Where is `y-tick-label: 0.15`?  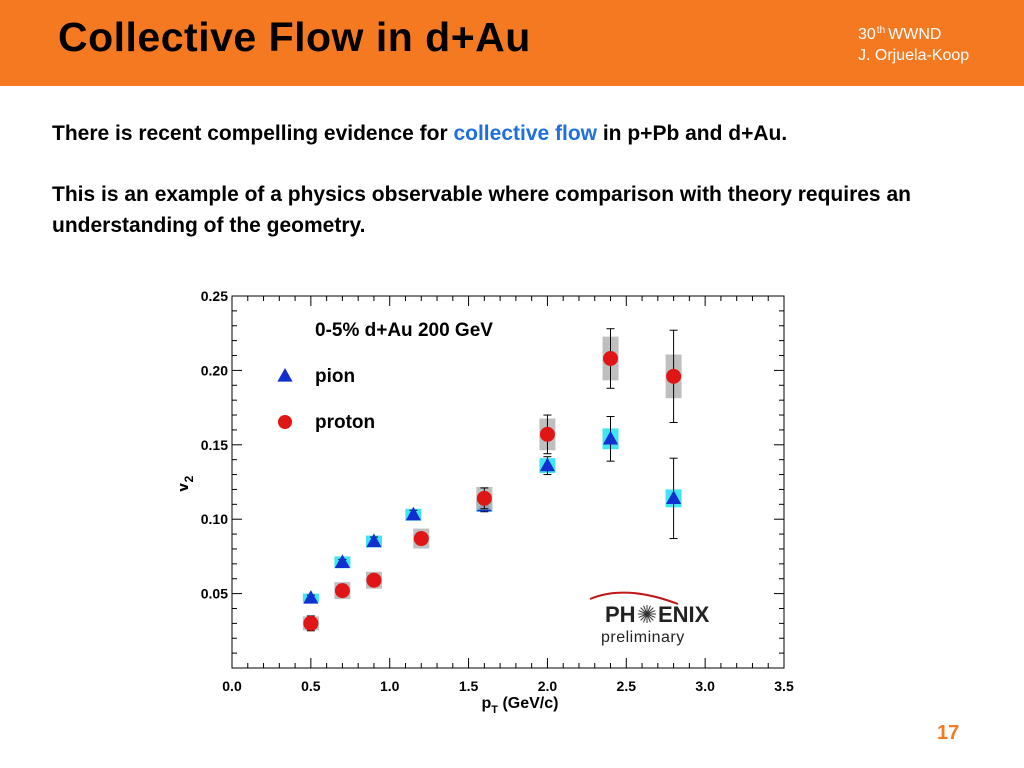
y-tick-label: 0.15 is located at coordinates (214, 445).